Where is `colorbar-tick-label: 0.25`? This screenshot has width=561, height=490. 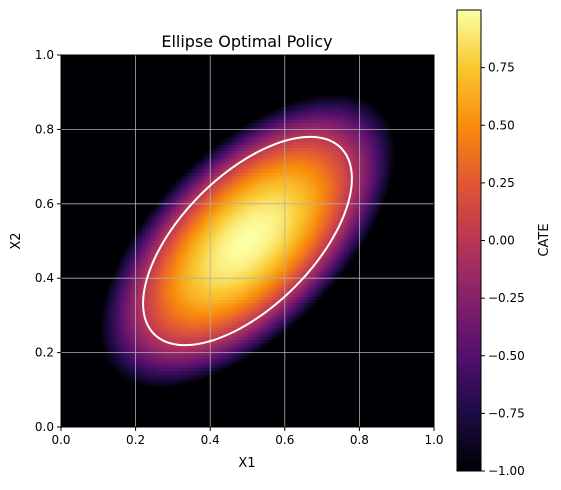 colorbar-tick-label: 0.25 is located at coordinates (501, 183).